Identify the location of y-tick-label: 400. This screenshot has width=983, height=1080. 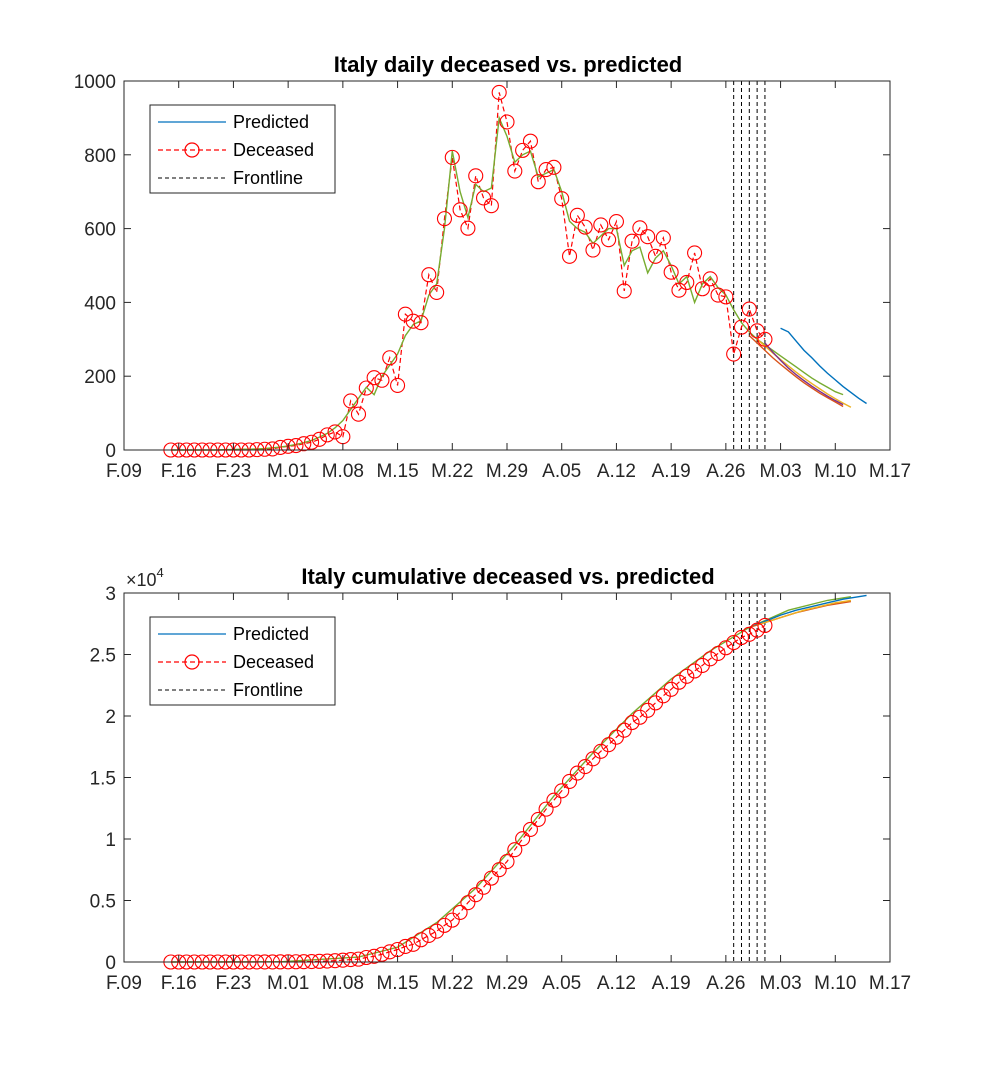
(100, 303).